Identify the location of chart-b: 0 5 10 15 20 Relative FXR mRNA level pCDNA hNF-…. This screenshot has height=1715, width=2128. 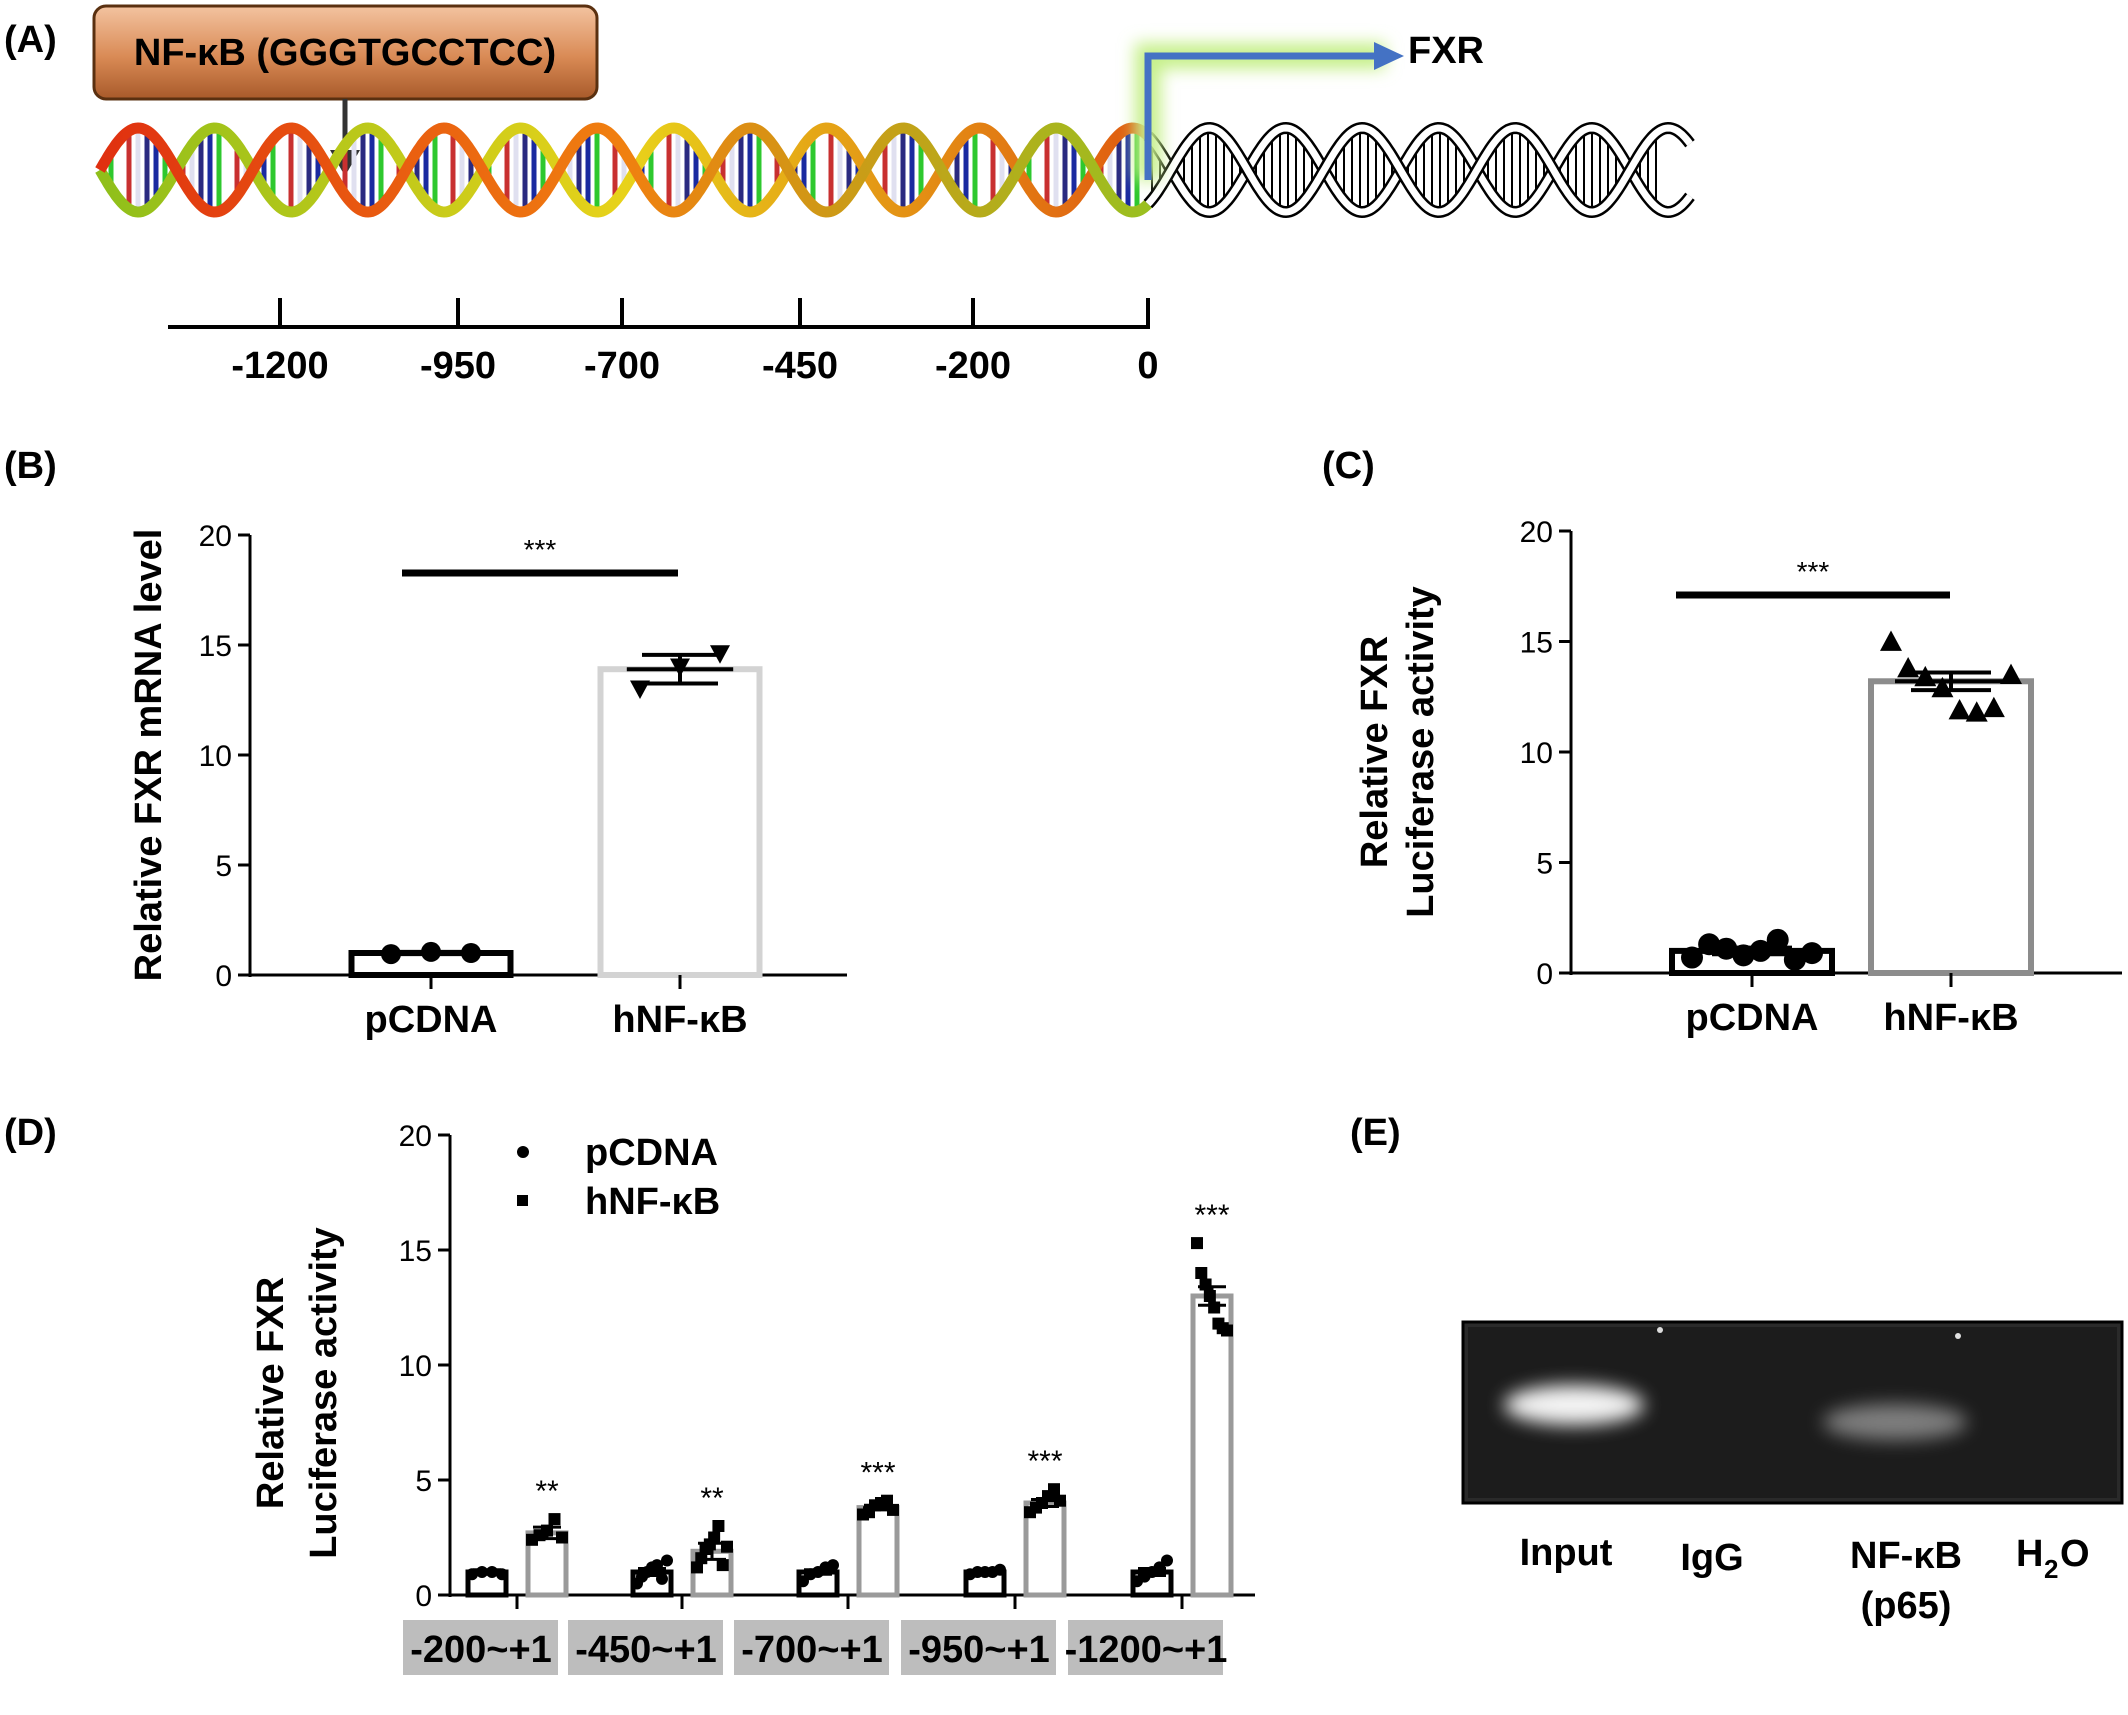
(487, 780).